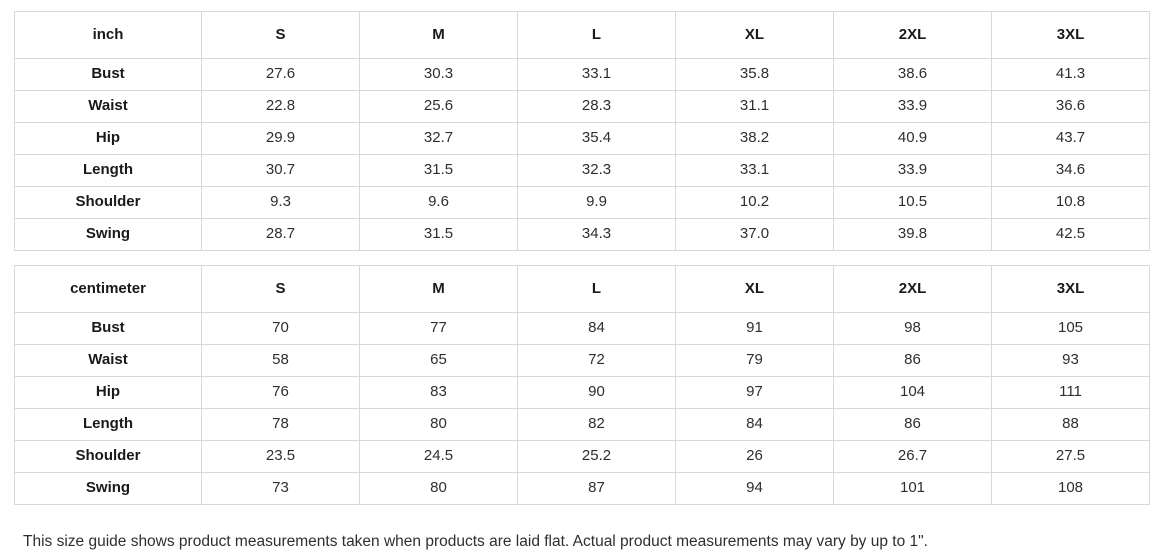 This screenshot has width=1166, height=560. I want to click on measurement-value: 93, so click(1070, 360).